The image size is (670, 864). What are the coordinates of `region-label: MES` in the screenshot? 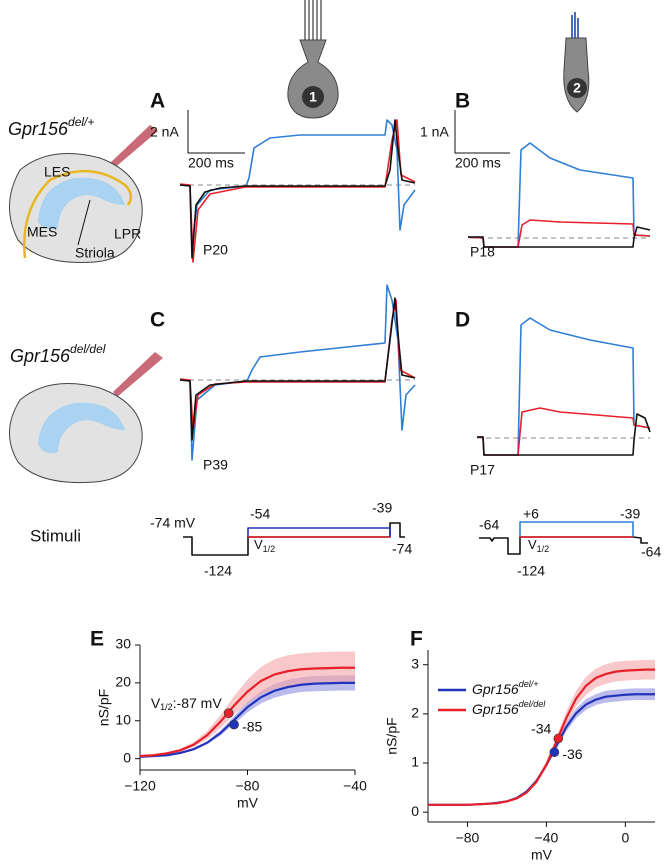 It's located at (42, 232).